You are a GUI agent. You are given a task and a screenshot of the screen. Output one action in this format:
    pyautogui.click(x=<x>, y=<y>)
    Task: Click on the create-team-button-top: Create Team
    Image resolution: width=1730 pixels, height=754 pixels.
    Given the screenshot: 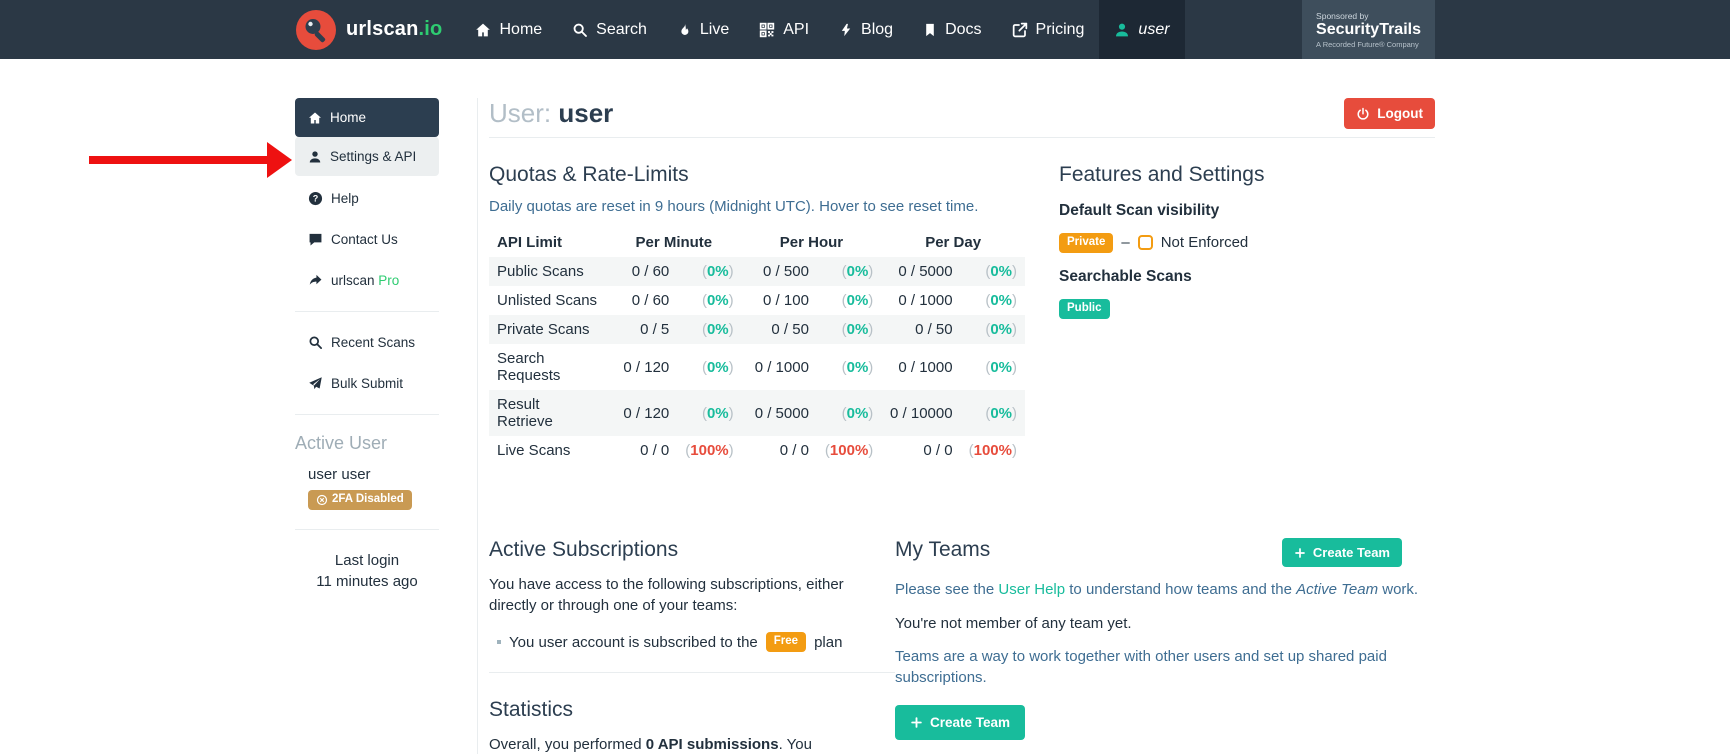 What is the action you would take?
    pyautogui.click(x=1341, y=552)
    